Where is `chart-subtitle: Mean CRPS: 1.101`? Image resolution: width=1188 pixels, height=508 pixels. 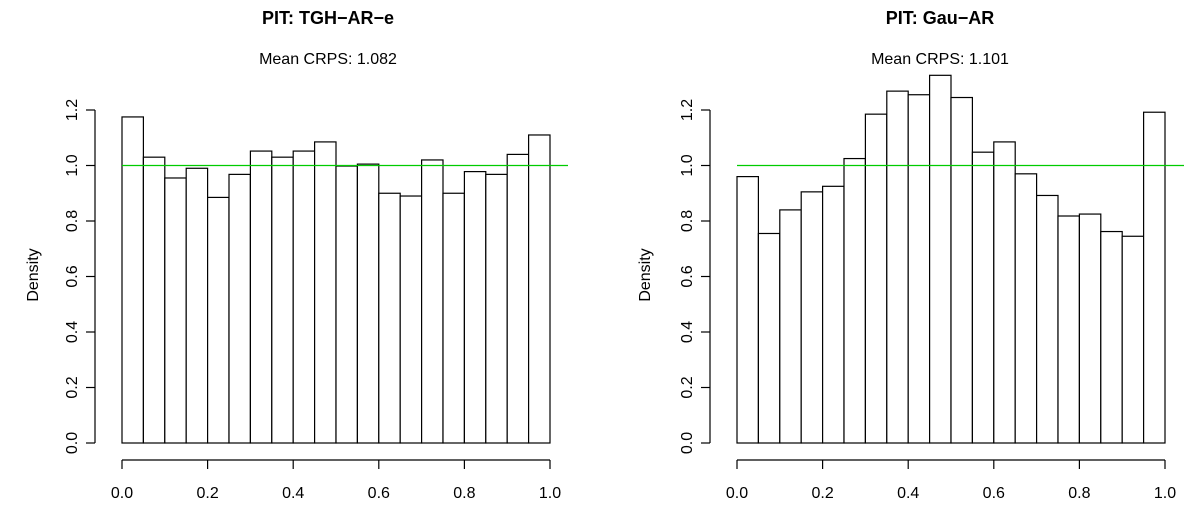
chart-subtitle: Mean CRPS: 1.101 is located at coordinates (940, 59).